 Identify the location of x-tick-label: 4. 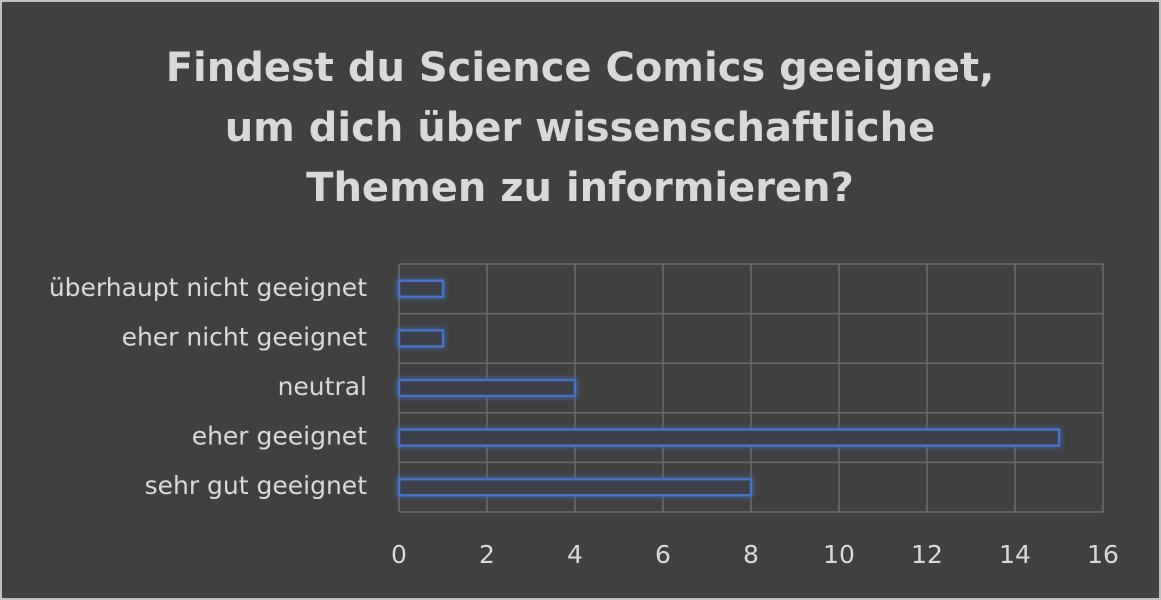
(575, 554).